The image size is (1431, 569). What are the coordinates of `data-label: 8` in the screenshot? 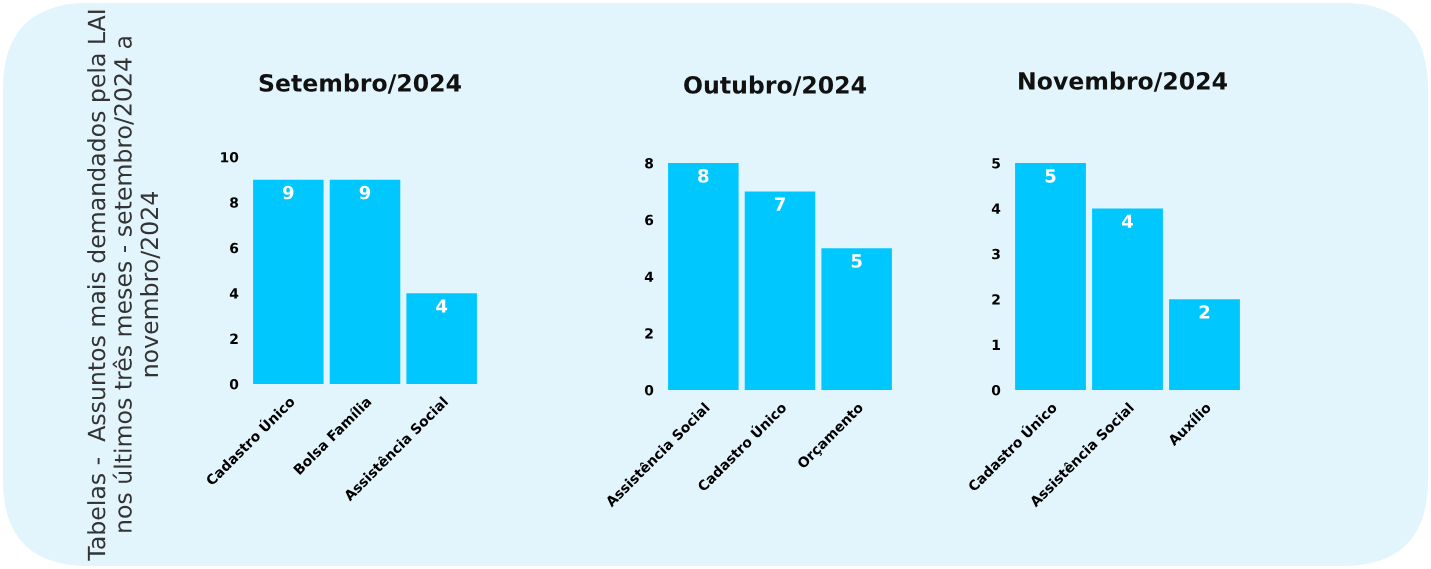 It's located at (703, 175).